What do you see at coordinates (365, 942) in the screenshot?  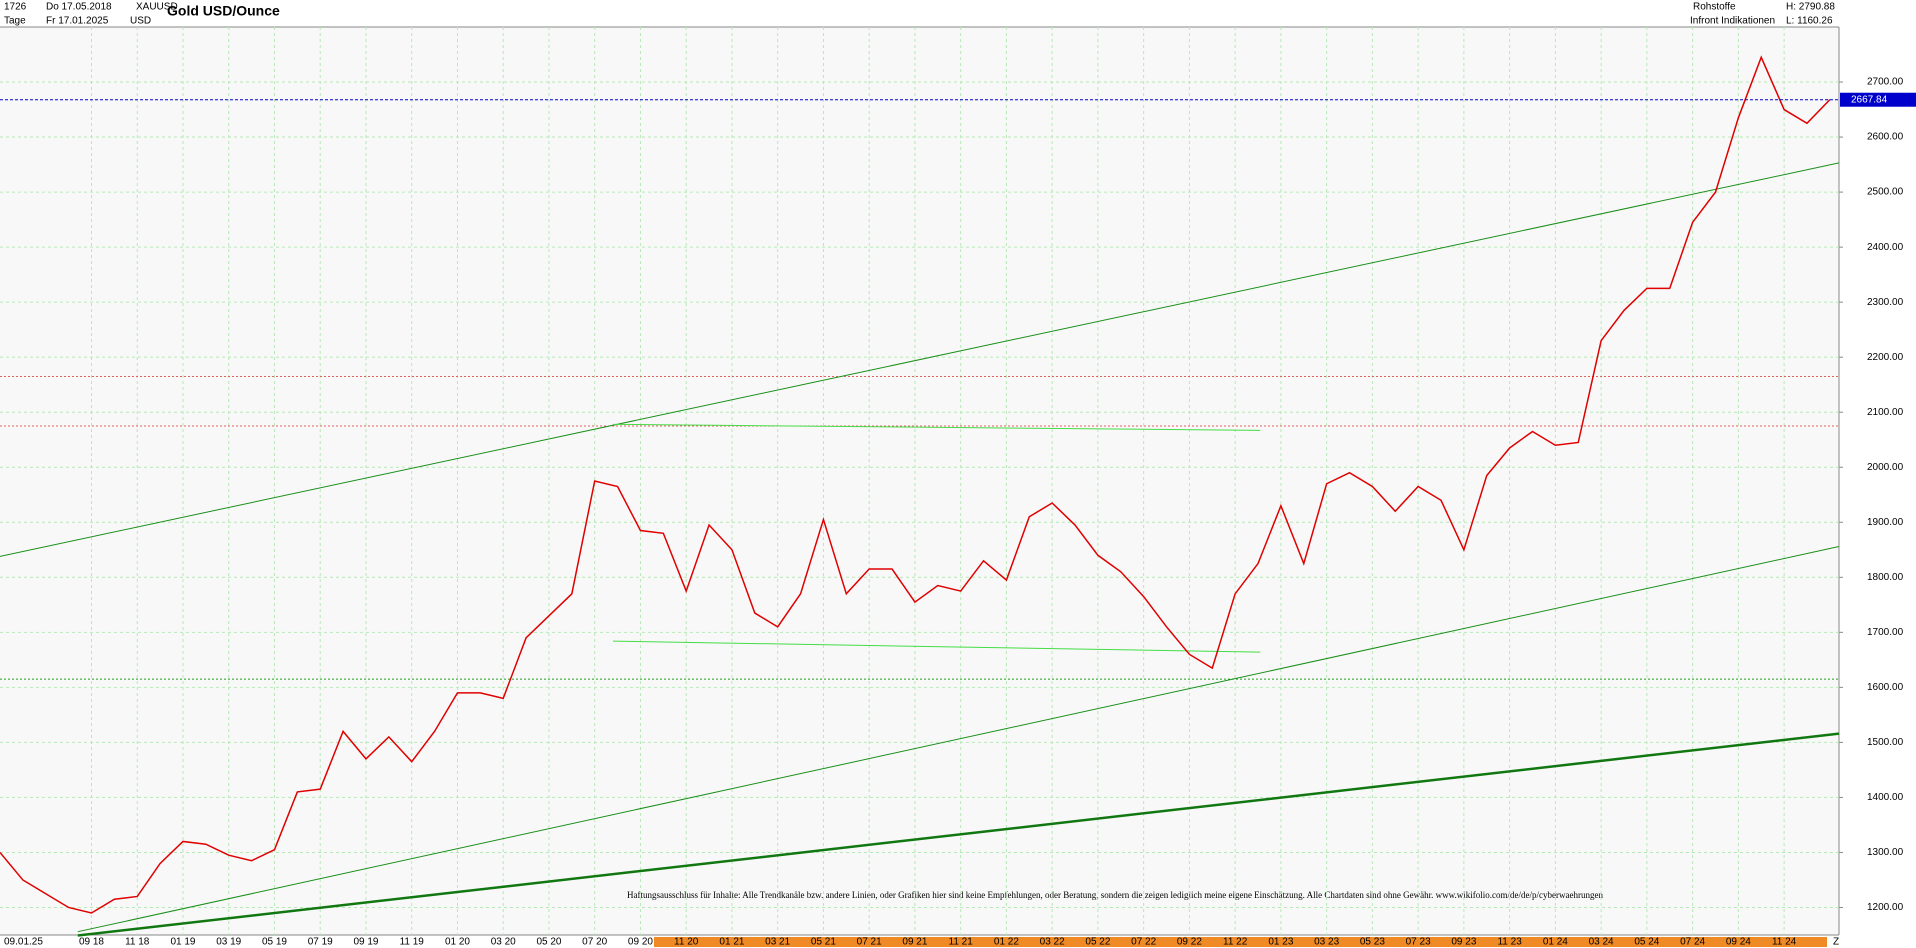 I see `x-tick-label: 09 19` at bounding box center [365, 942].